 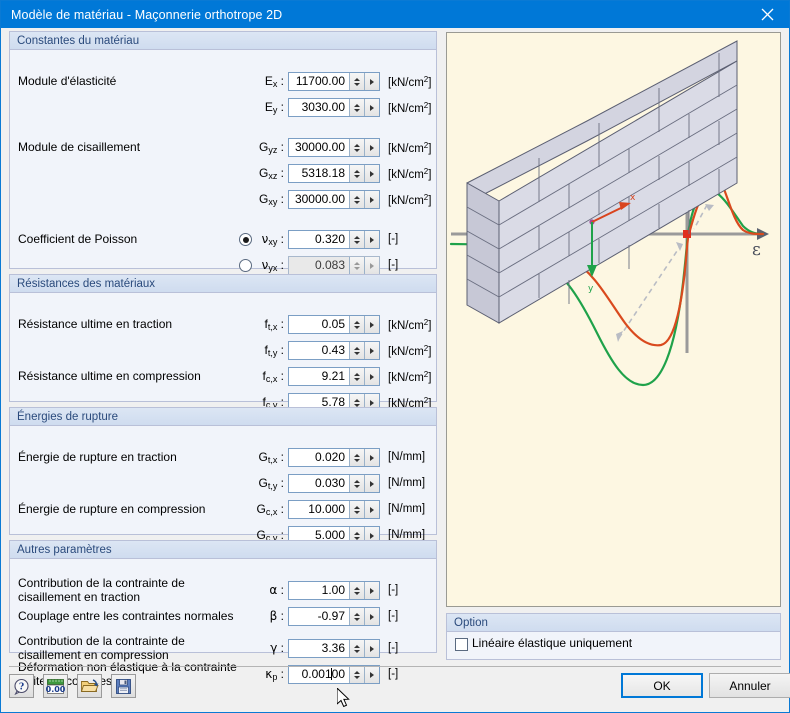 I want to click on input-f-ty: 0.43, so click(x=334, y=350).